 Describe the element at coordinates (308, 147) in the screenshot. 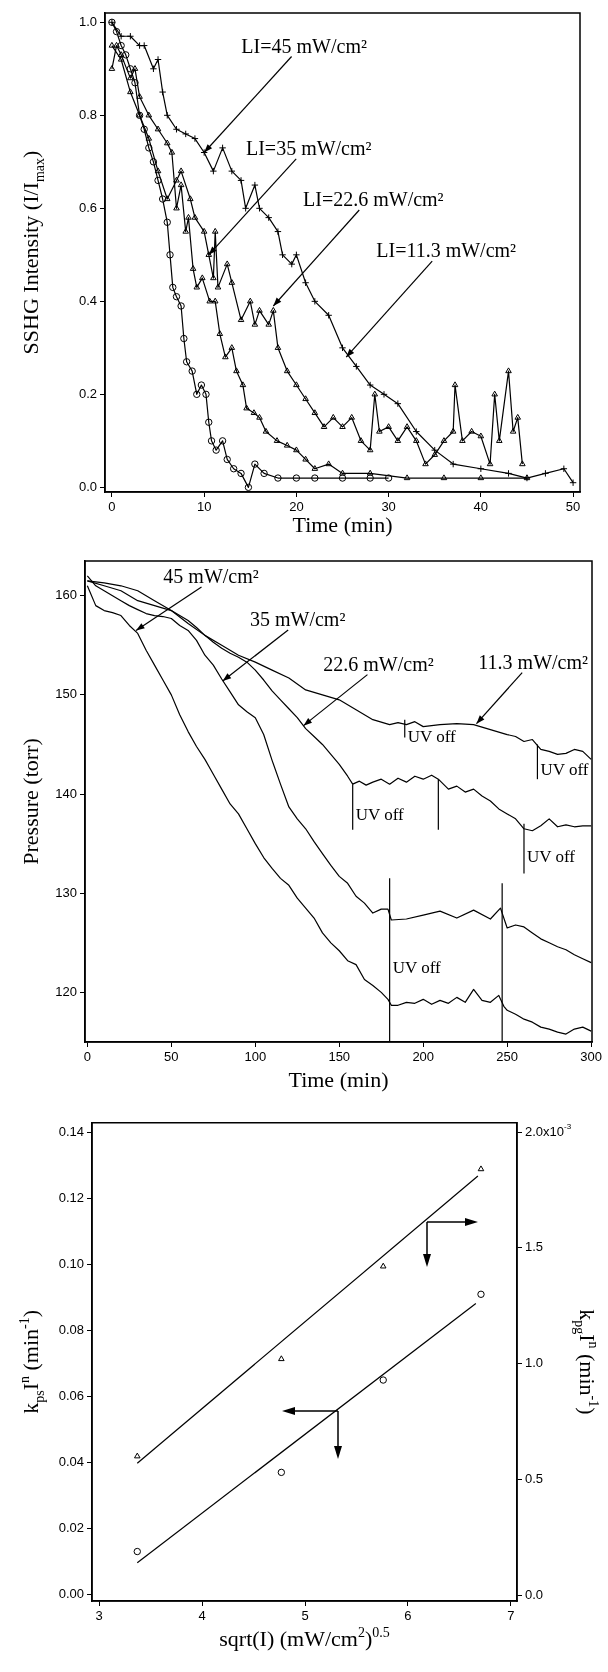

I see `annotation: LI=35 mW/cm²` at that location.